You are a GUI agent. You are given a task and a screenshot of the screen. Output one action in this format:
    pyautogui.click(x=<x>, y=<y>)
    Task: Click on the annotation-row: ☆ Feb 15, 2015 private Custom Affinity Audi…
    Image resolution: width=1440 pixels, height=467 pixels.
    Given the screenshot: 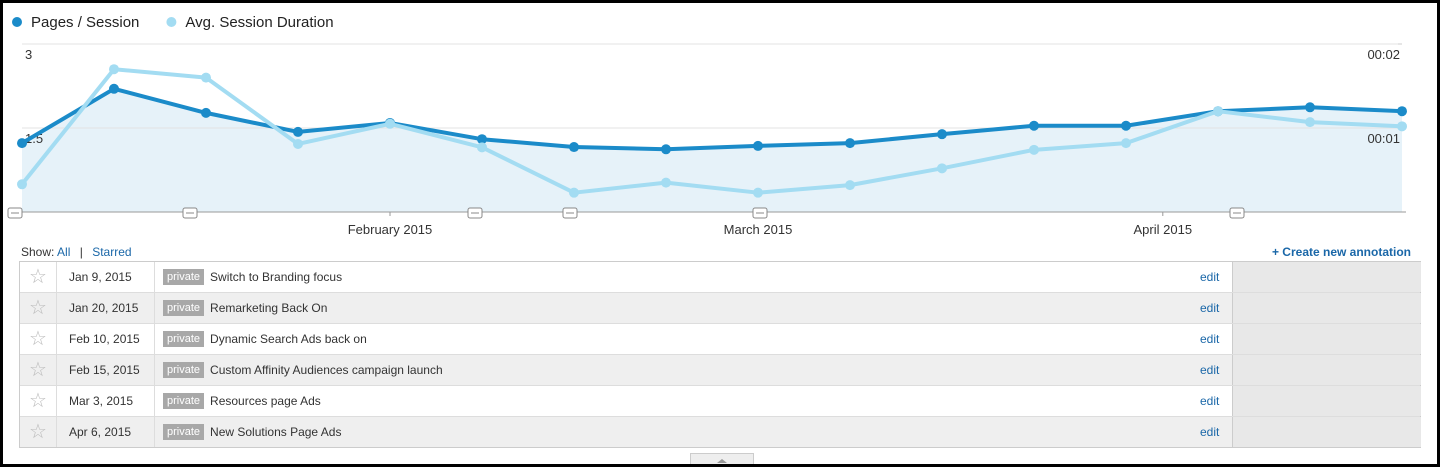 What is the action you would take?
    pyautogui.click(x=720, y=369)
    